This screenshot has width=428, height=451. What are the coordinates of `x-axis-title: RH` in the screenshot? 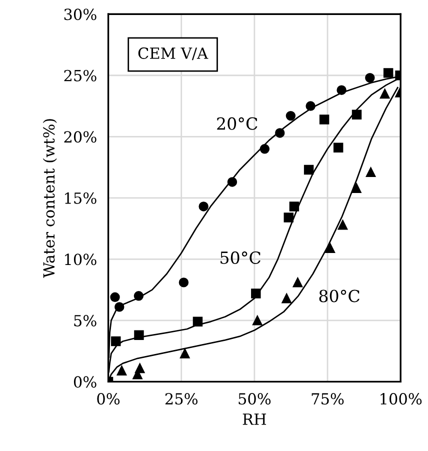 It's located at (254, 419).